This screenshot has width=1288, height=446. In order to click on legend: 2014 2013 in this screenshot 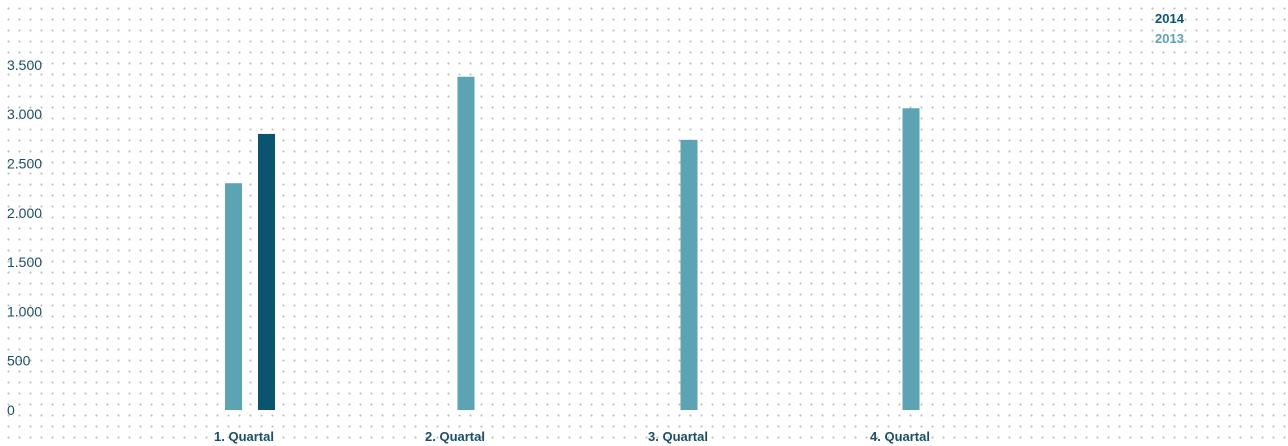, I will do `click(1169, 29)`.